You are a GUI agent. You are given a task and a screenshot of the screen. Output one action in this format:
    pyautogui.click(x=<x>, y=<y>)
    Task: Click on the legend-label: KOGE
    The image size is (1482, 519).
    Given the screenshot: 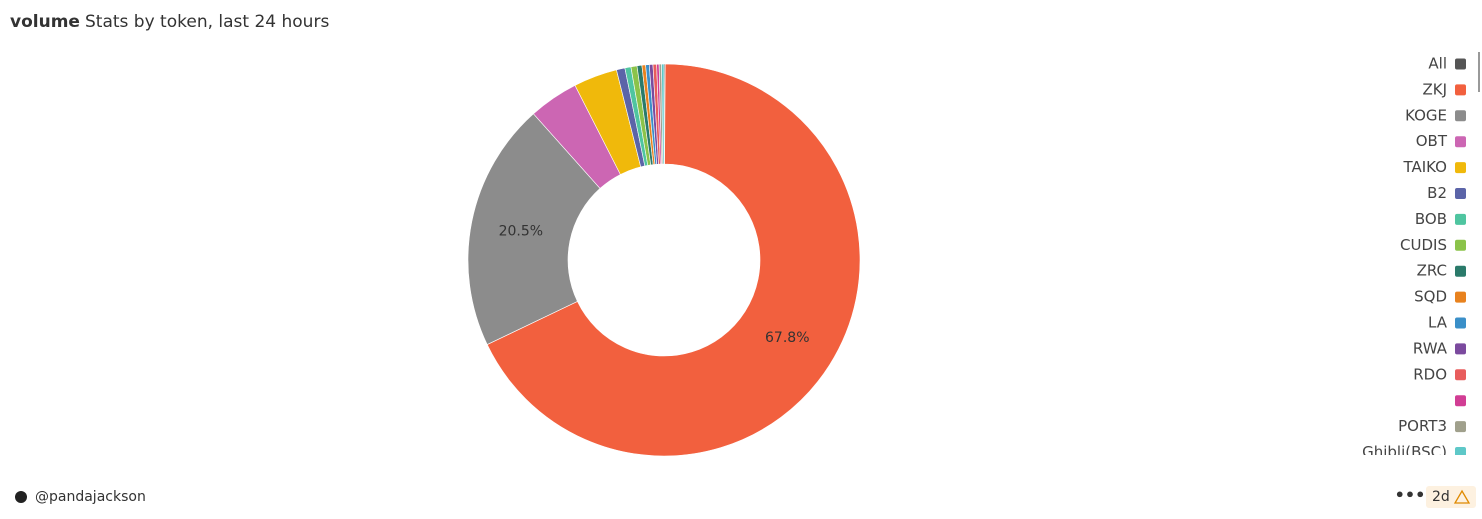 What is the action you would take?
    pyautogui.click(x=1426, y=115)
    